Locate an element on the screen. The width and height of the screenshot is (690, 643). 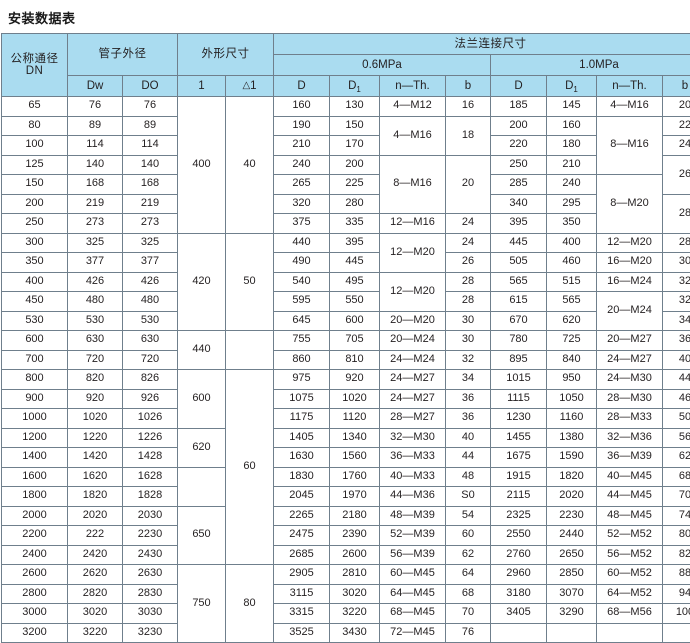
header-pressure-06: 0.6MPa is located at coordinates (382, 65).